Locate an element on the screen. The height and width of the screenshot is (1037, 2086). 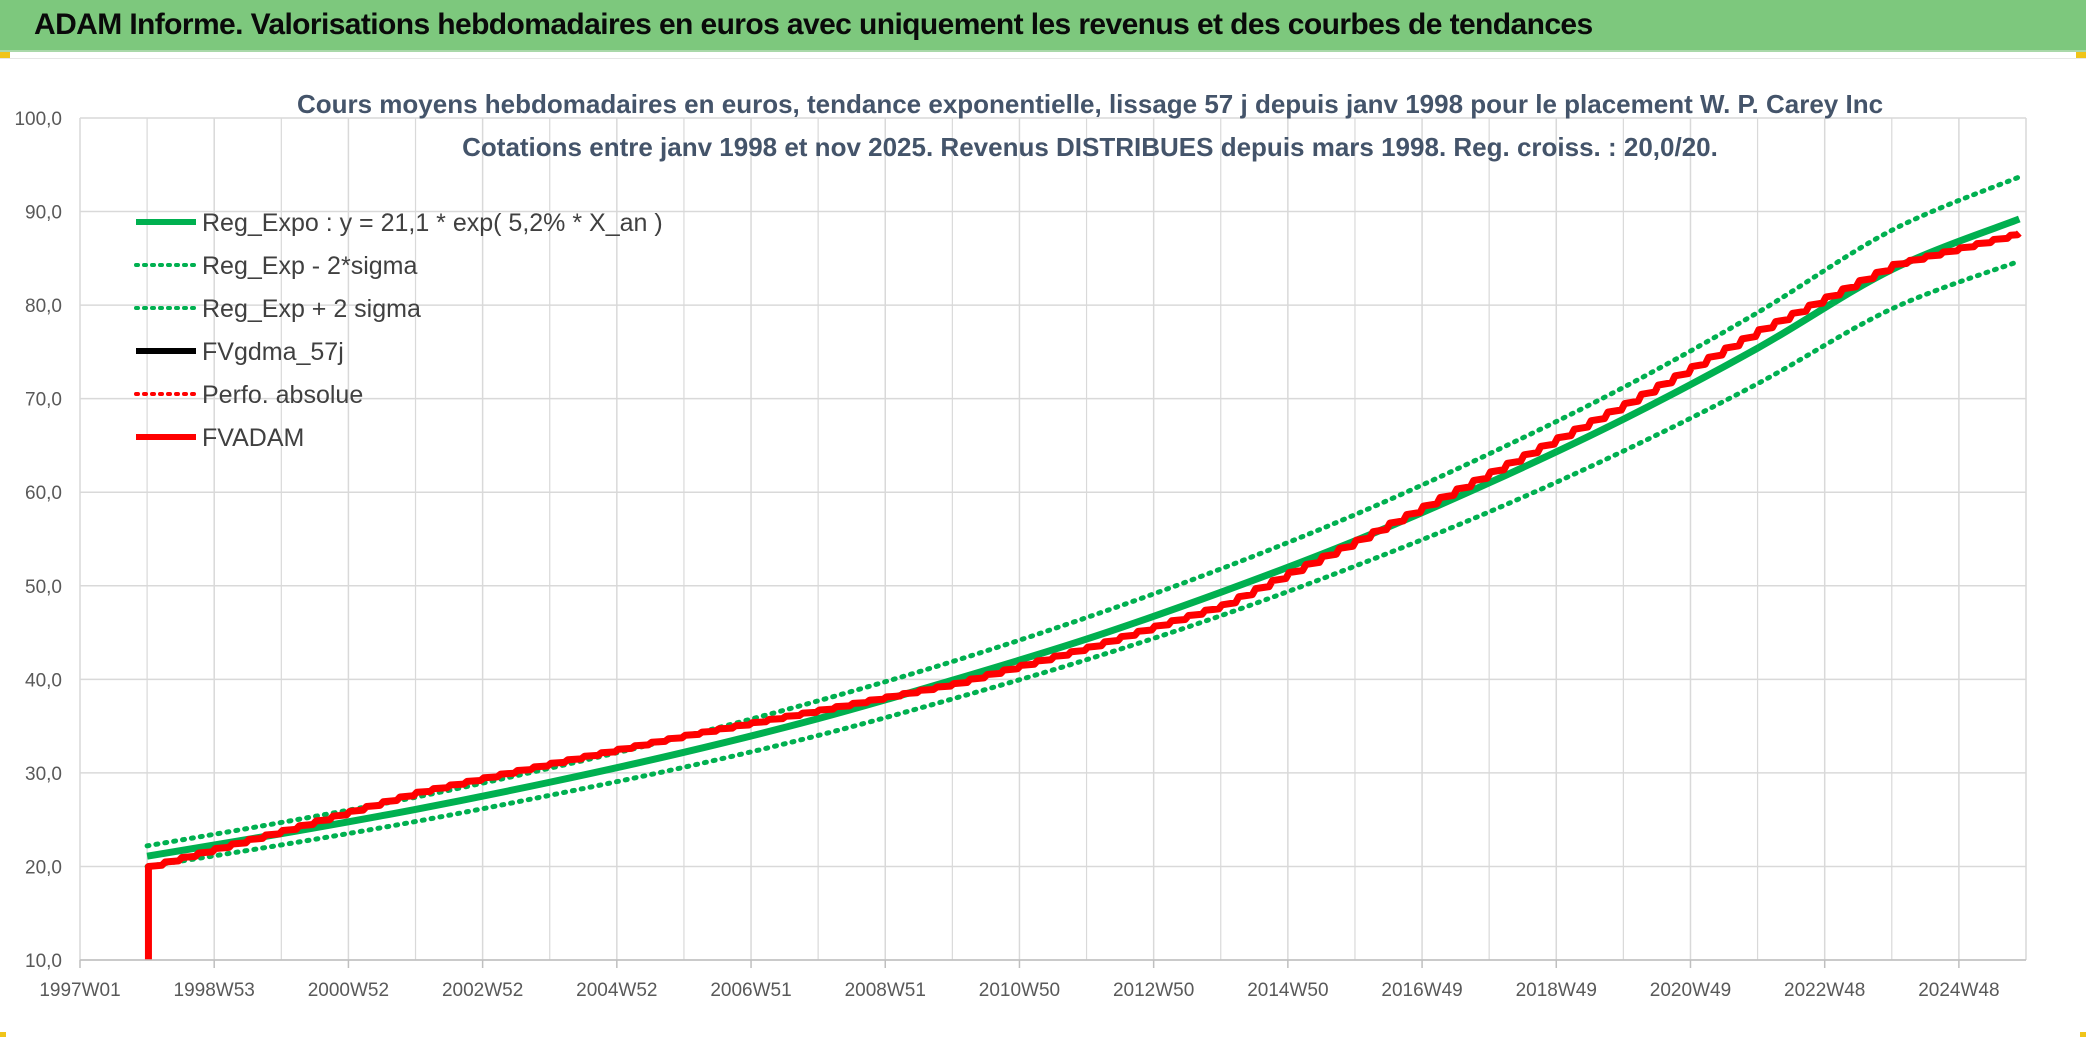
x-tick-label: 1998W53 is located at coordinates (214, 990).